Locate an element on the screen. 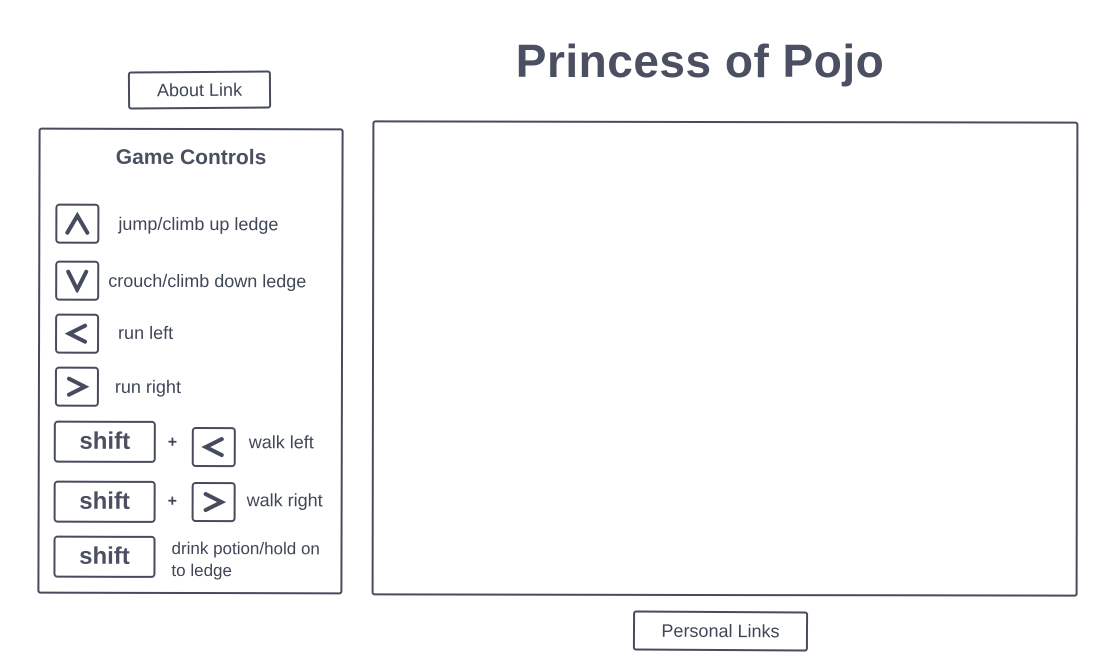 This screenshot has height=669, width=1094. control-label-walk-left: walk left is located at coordinates (281, 442).